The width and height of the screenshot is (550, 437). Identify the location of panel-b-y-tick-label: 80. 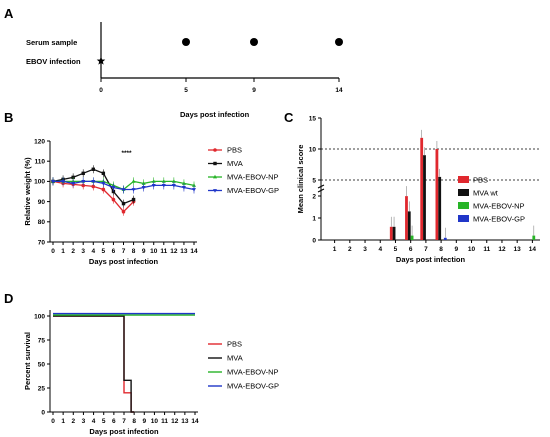
(42, 222).